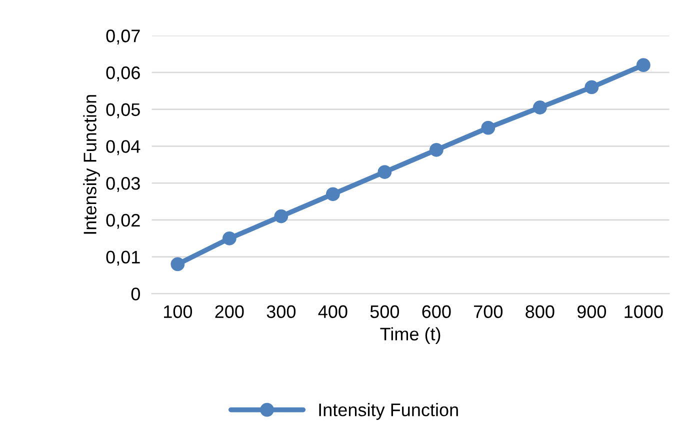 The image size is (690, 445). What do you see at coordinates (229, 311) in the screenshot?
I see `x-tick-label: 200` at bounding box center [229, 311].